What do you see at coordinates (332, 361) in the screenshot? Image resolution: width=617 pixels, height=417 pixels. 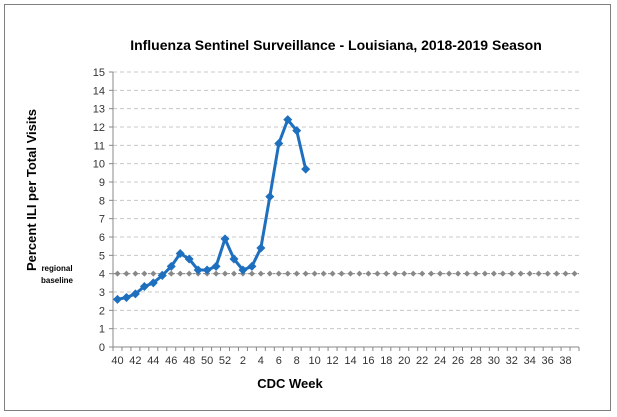 I see `x-tick-label-12: 12` at bounding box center [332, 361].